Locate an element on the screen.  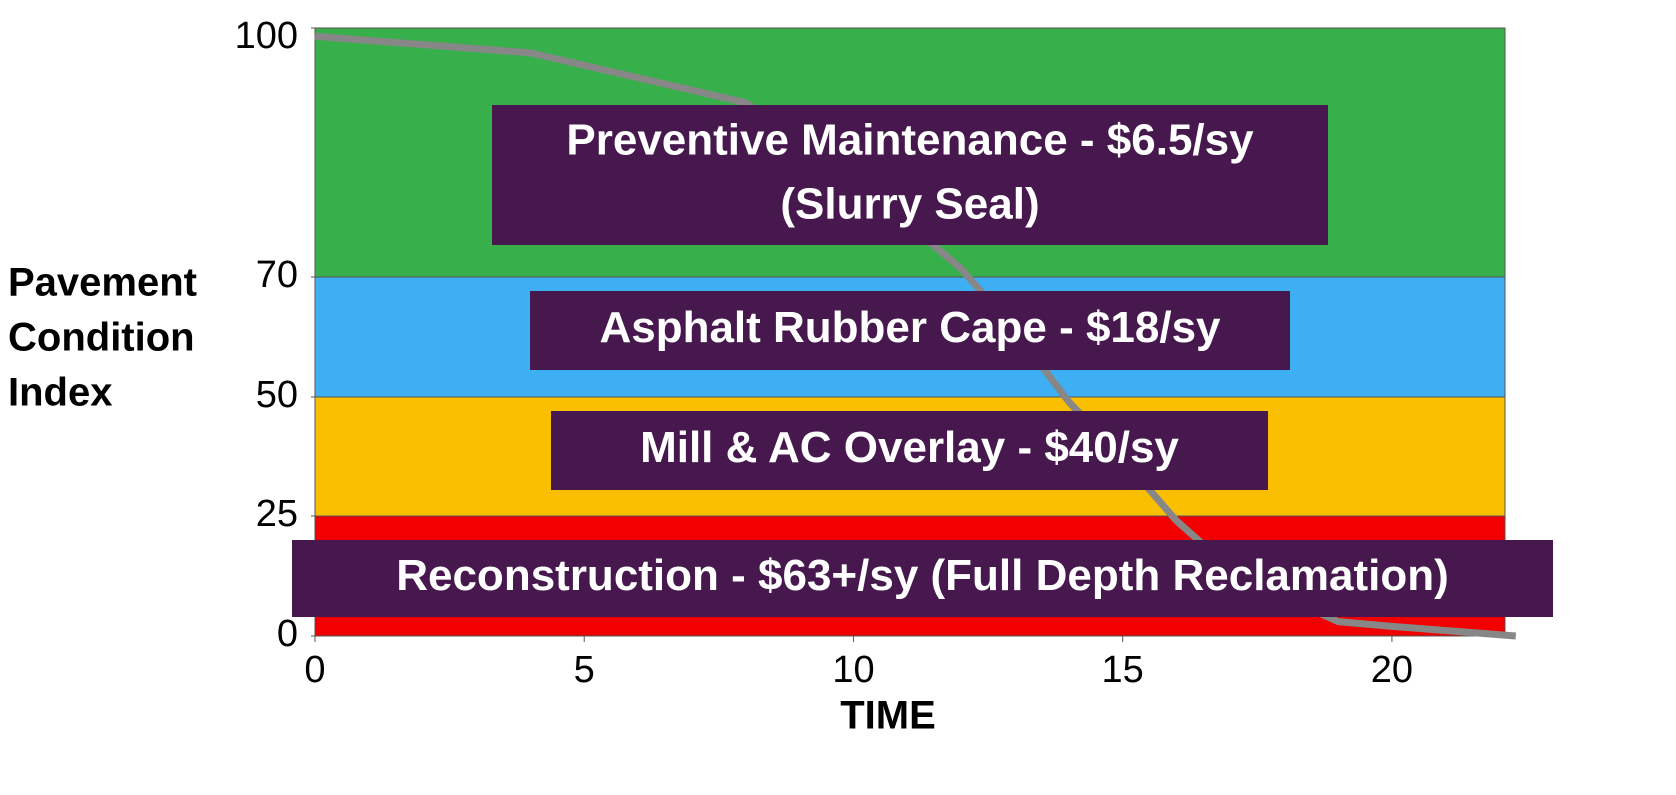
x-tick-label: 15 is located at coordinates (1123, 670).